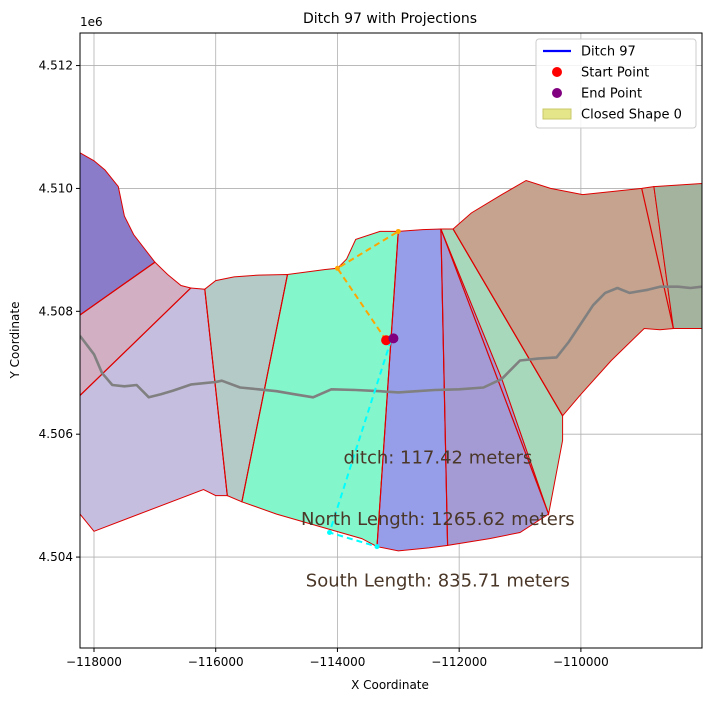  What do you see at coordinates (459, 662) in the screenshot?
I see `x-tick-label: −112000` at bounding box center [459, 662].